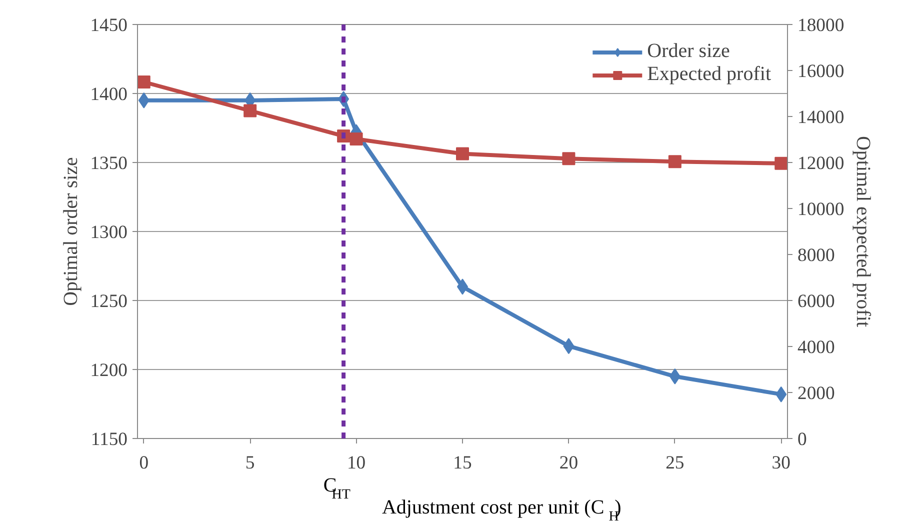  What do you see at coordinates (71, 231) in the screenshot?
I see `y-axis-title: Optimal order size` at bounding box center [71, 231].